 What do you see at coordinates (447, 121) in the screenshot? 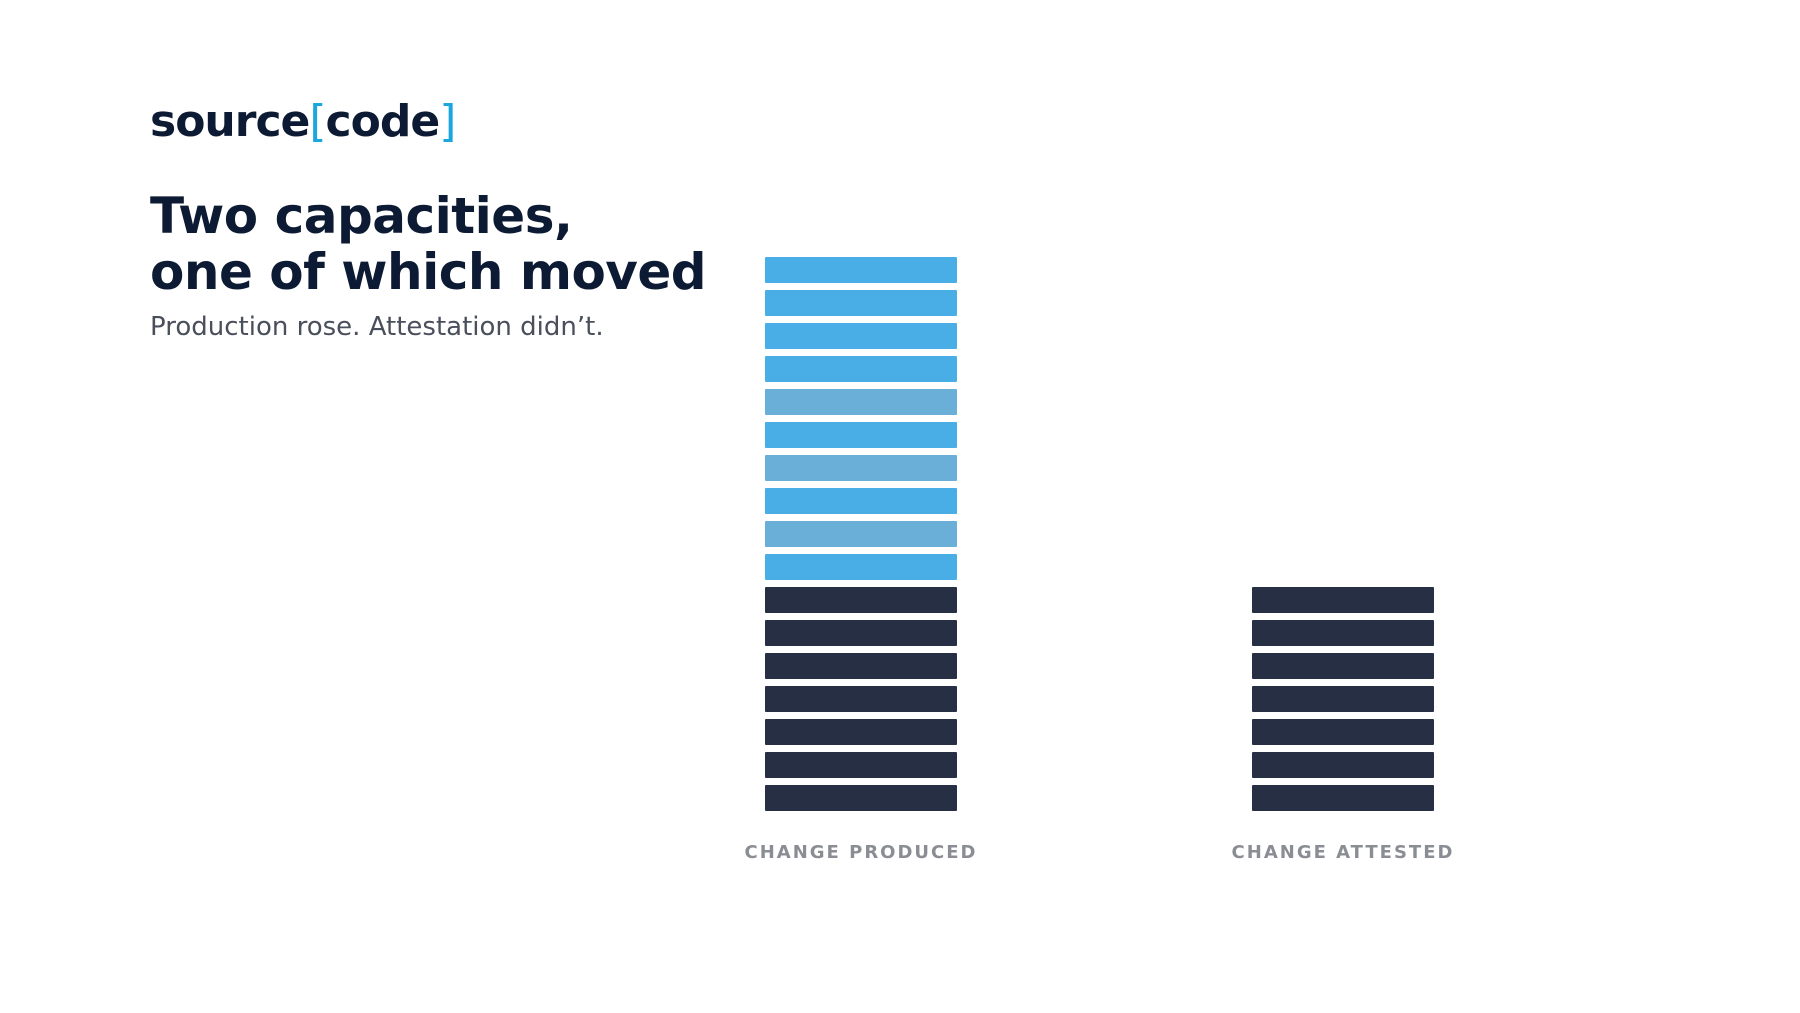
I see `logo-bracket-close: ]` at bounding box center [447, 121].